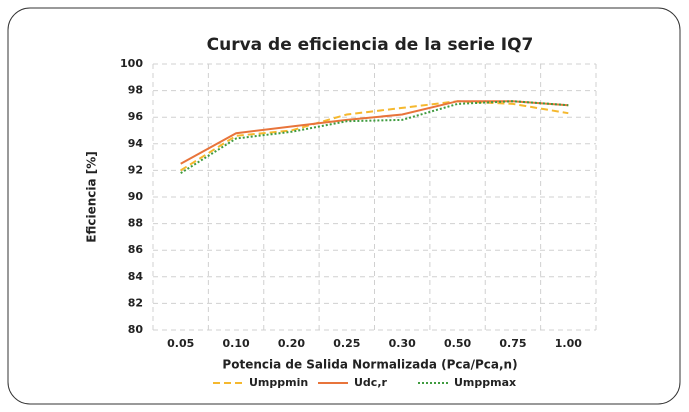 The image size is (689, 412). Describe the element at coordinates (136, 276) in the screenshot. I see `y-tick-label: 84` at that location.